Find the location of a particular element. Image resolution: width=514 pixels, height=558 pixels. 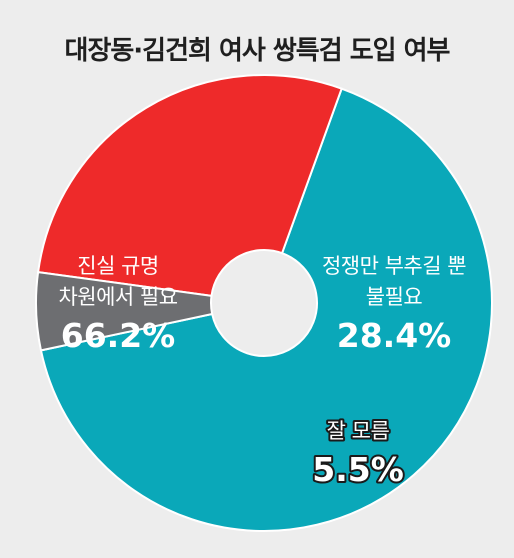

slice-1-value-label: 66.2% is located at coordinates (118, 335).